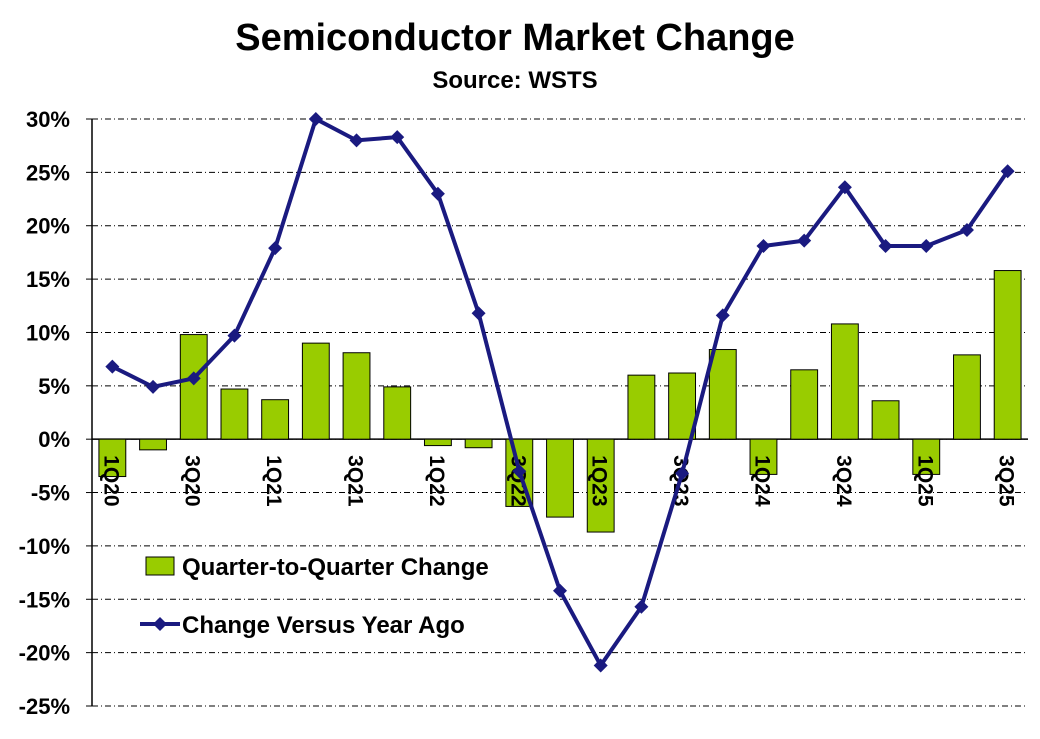  What do you see at coordinates (192, 480) in the screenshot?
I see `x-tick-label: 3Q20` at bounding box center [192, 480].